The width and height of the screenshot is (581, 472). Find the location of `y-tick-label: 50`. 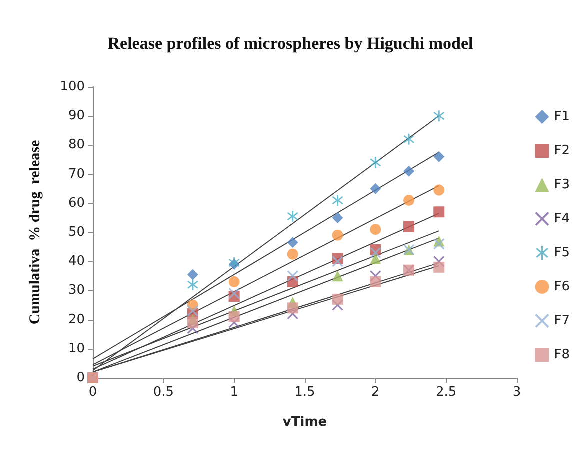

y-tick-label: 50 is located at coordinates (76, 232).